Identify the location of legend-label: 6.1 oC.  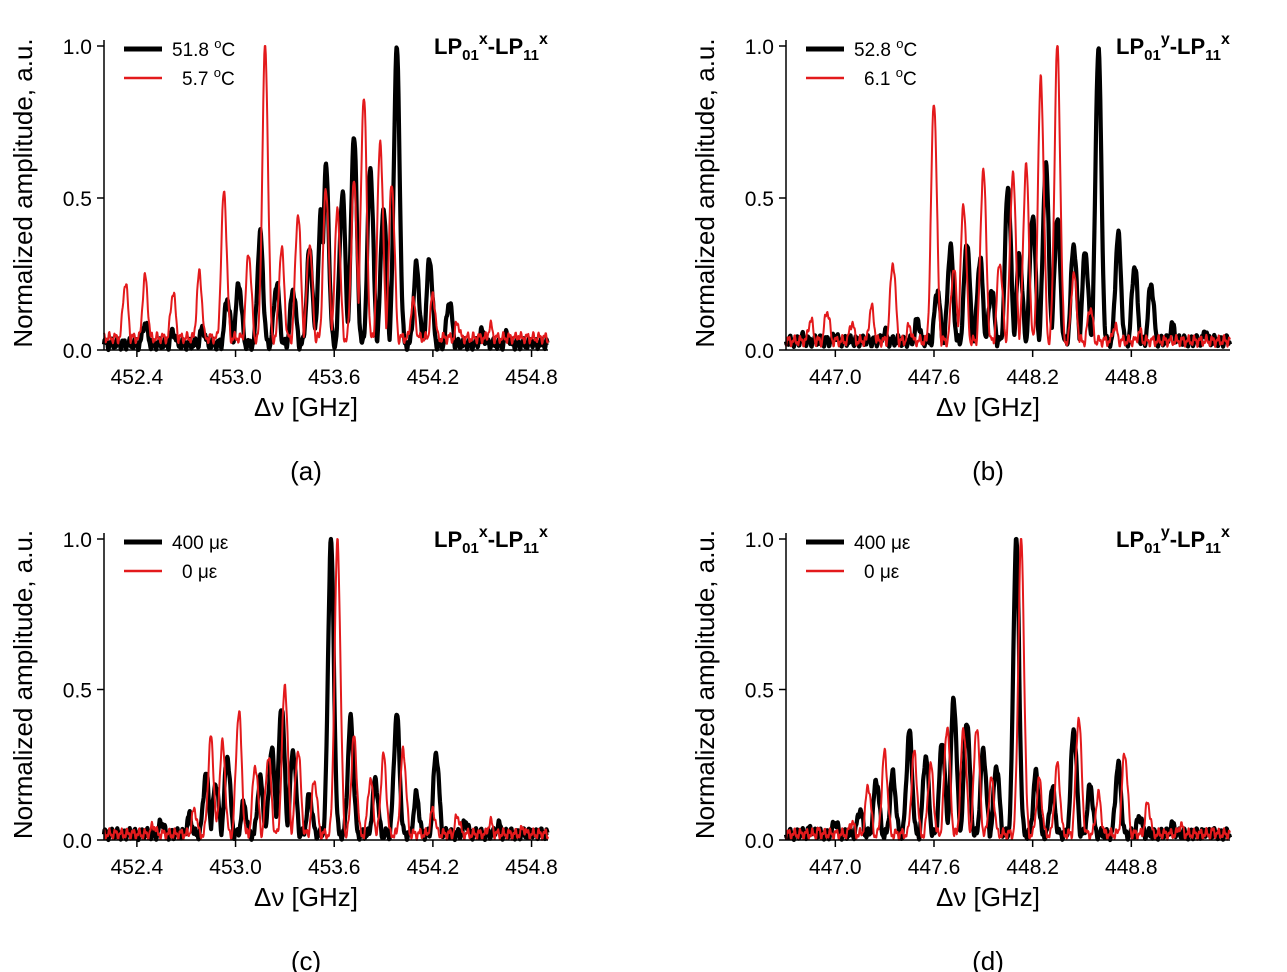
(890, 77).